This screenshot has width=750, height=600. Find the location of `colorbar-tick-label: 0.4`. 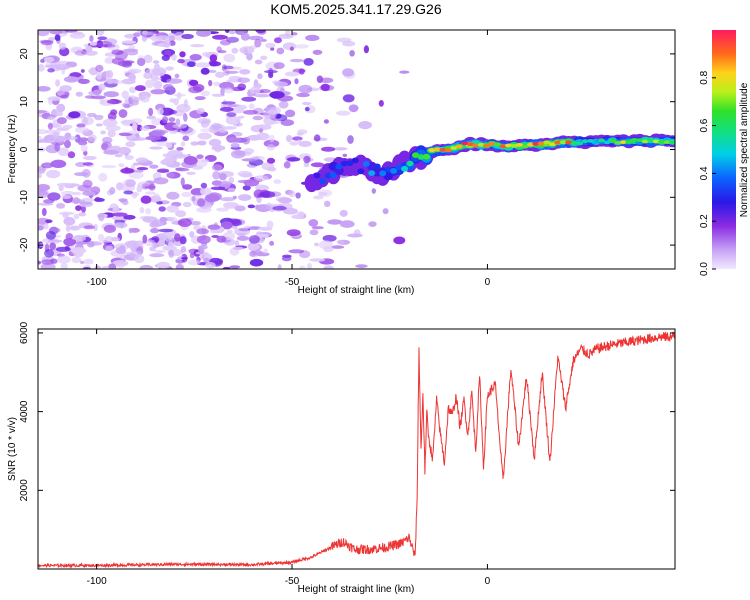

colorbar-tick-label: 0.4 is located at coordinates (704, 173).